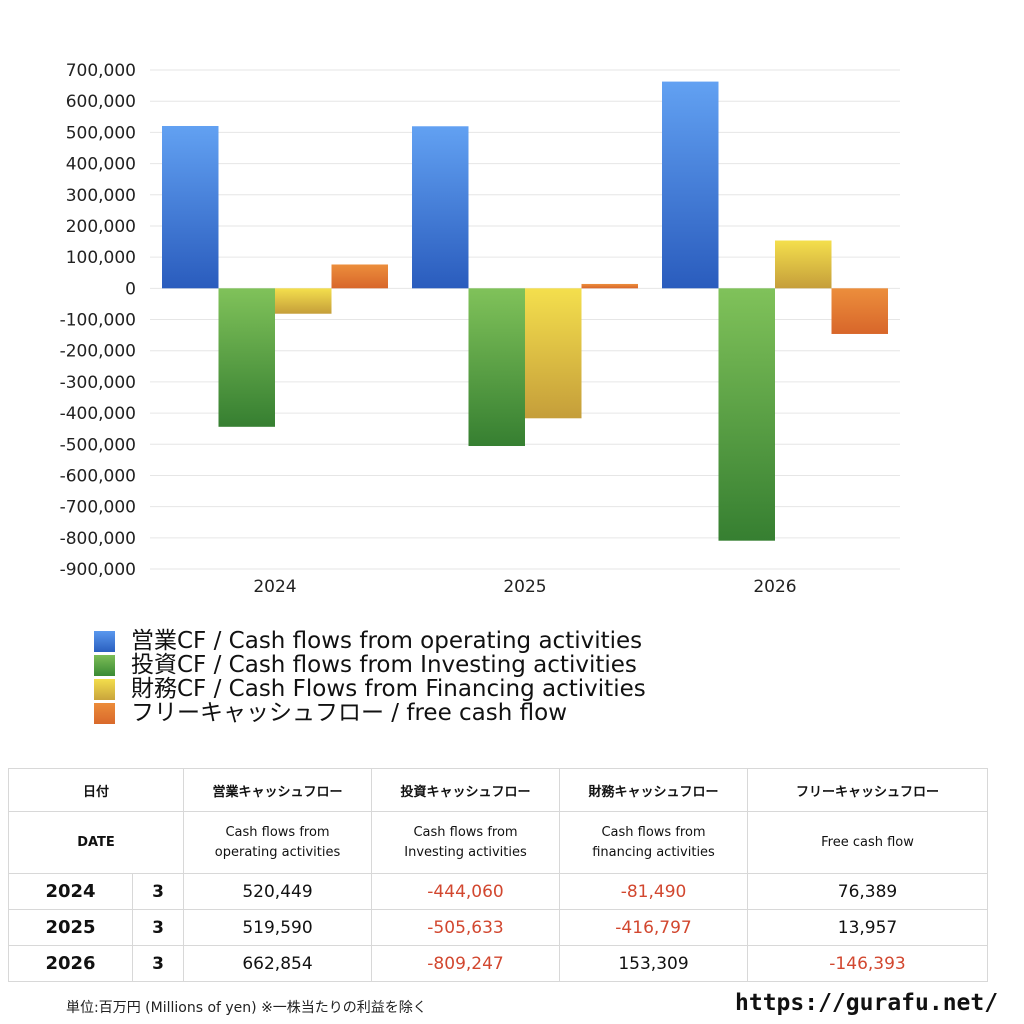 The height and width of the screenshot is (1024, 1024). Describe the element at coordinates (859, 311) in the screenshot. I see `bar-free-2026` at that location.